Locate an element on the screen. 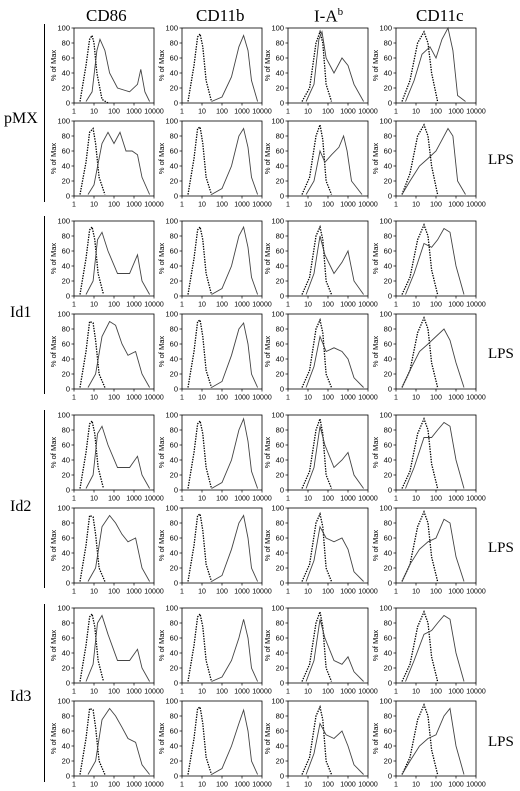  panel-Id3-I-A-lps: 0 20 40 60 80 100 1 10 100 1000 10000 % of Max is located at coordinates (320, 743).